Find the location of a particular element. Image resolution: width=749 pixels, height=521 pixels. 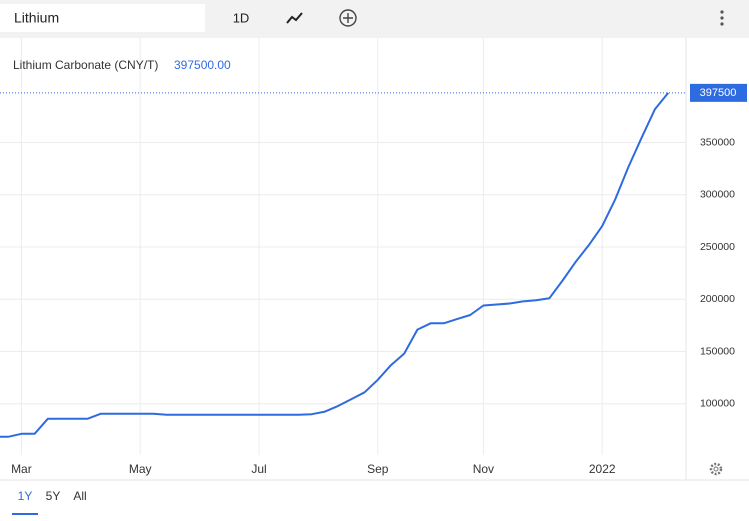

active-range-underline is located at coordinates (25, 514).